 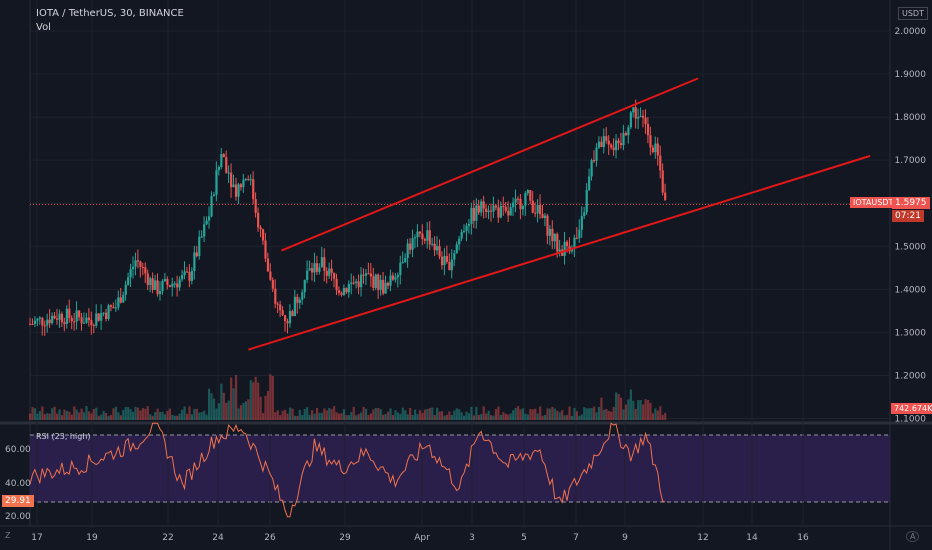 What do you see at coordinates (347, 470) in the screenshot?
I see `rsi-series` at bounding box center [347, 470].